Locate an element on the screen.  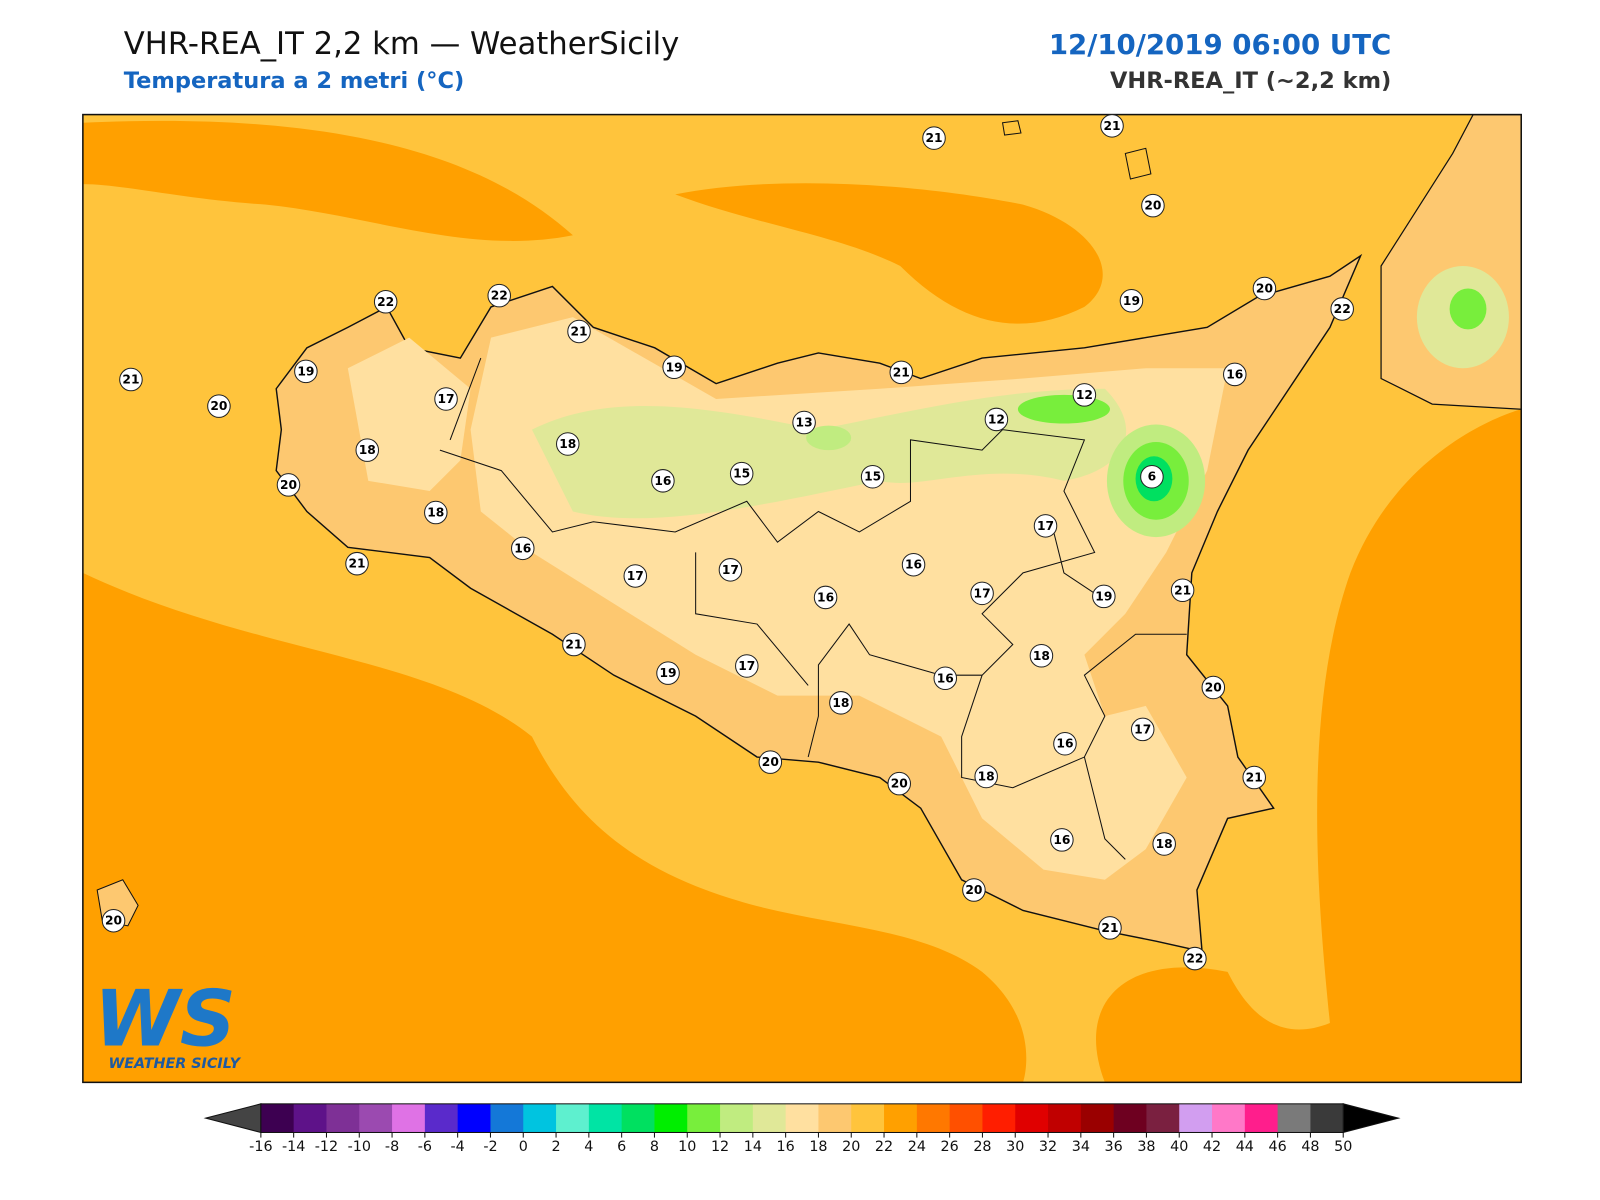
colorbar-tick-label: 24 is located at coordinates (917, 1147).